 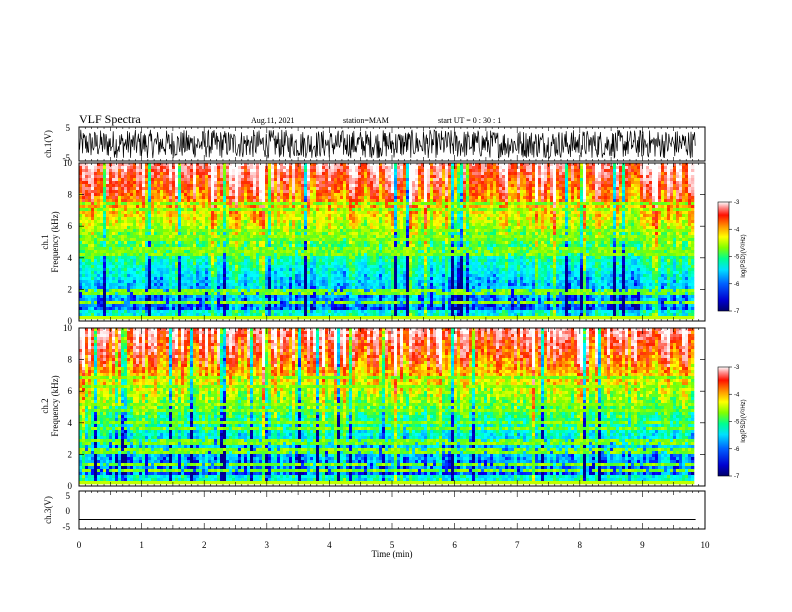 What do you see at coordinates (68, 128) in the screenshot?
I see `ch1-ytick-top: 5` at bounding box center [68, 128].